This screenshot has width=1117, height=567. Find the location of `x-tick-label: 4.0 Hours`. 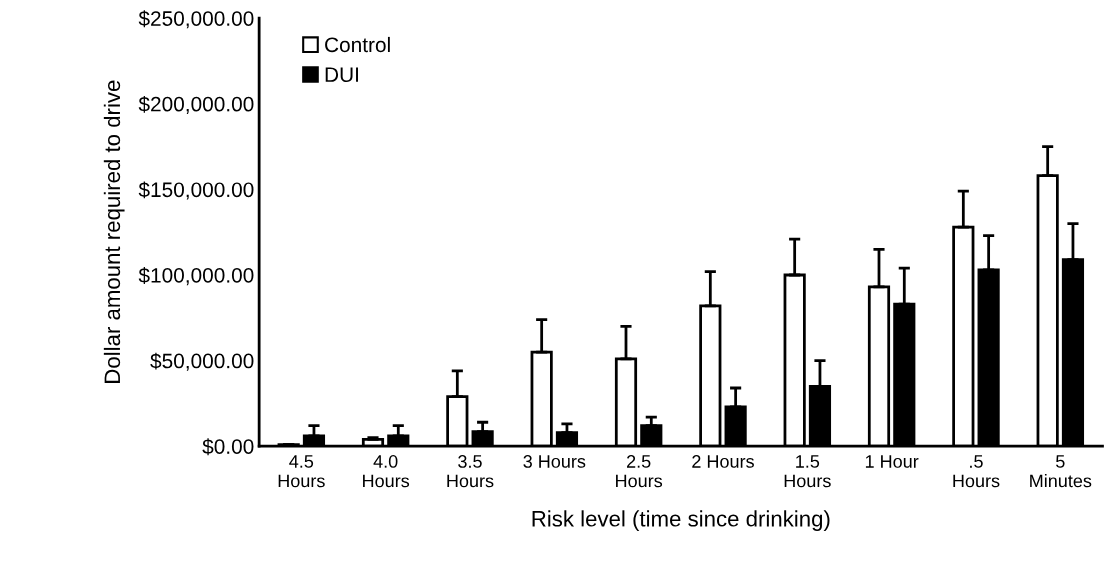

x-tick-label: 4.0 Hours is located at coordinates (386, 471).